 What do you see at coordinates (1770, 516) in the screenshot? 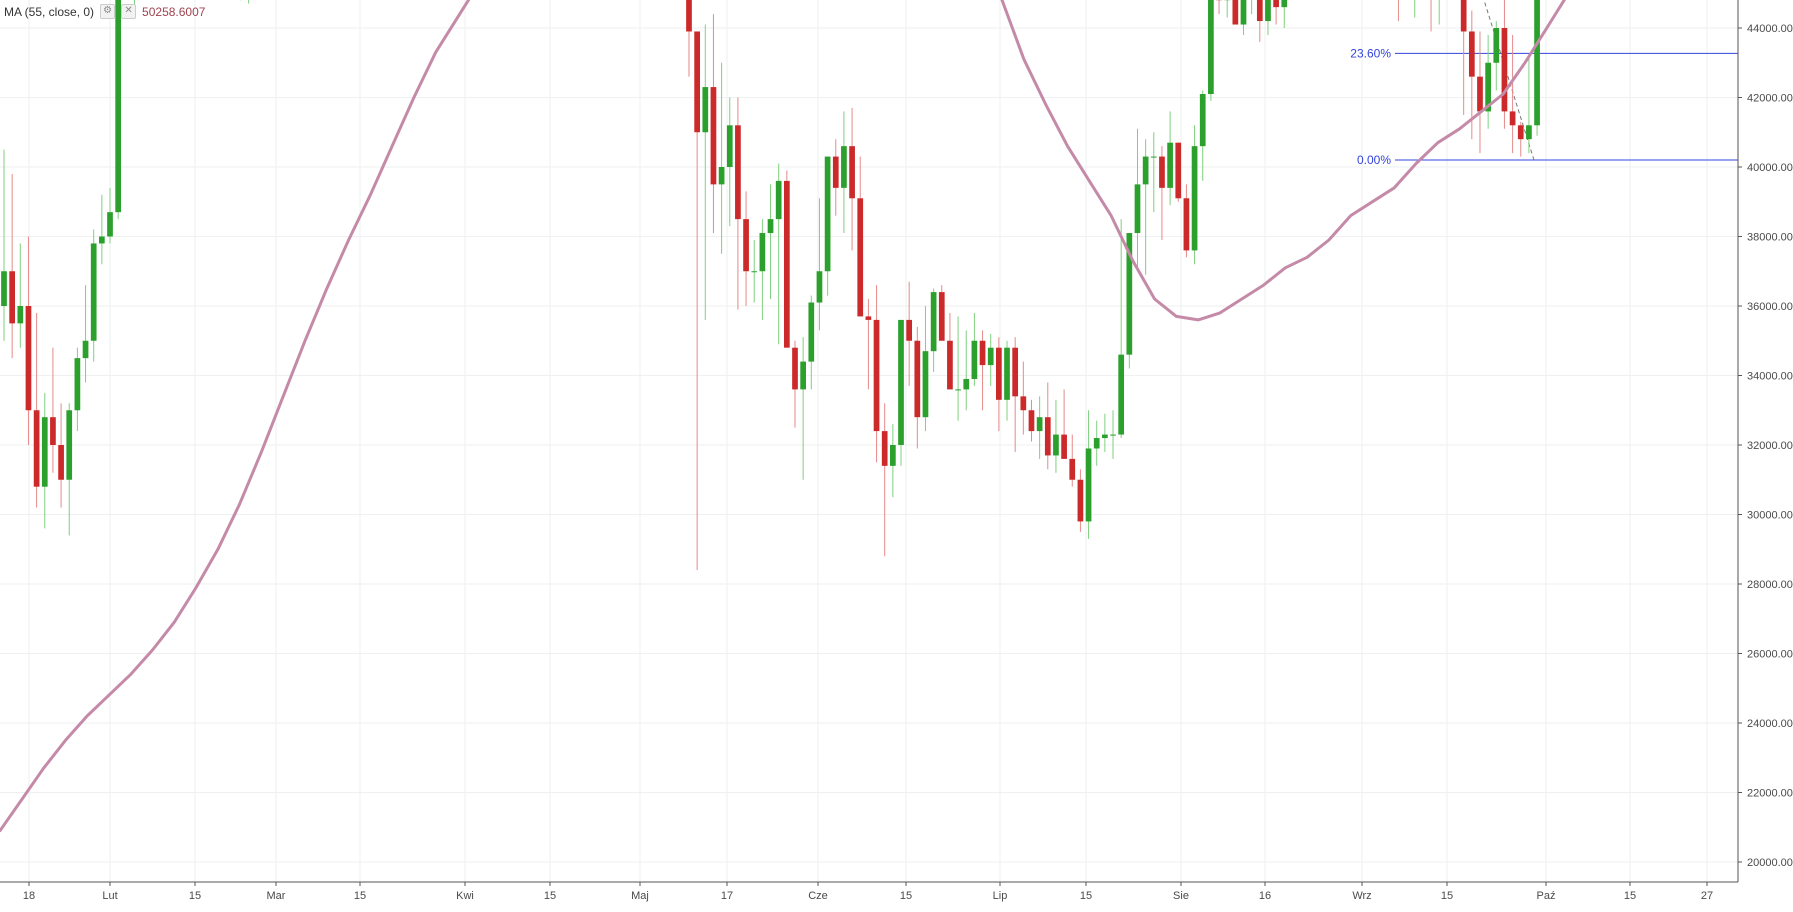
I see `price-tick-label: 30000.00` at bounding box center [1770, 516].